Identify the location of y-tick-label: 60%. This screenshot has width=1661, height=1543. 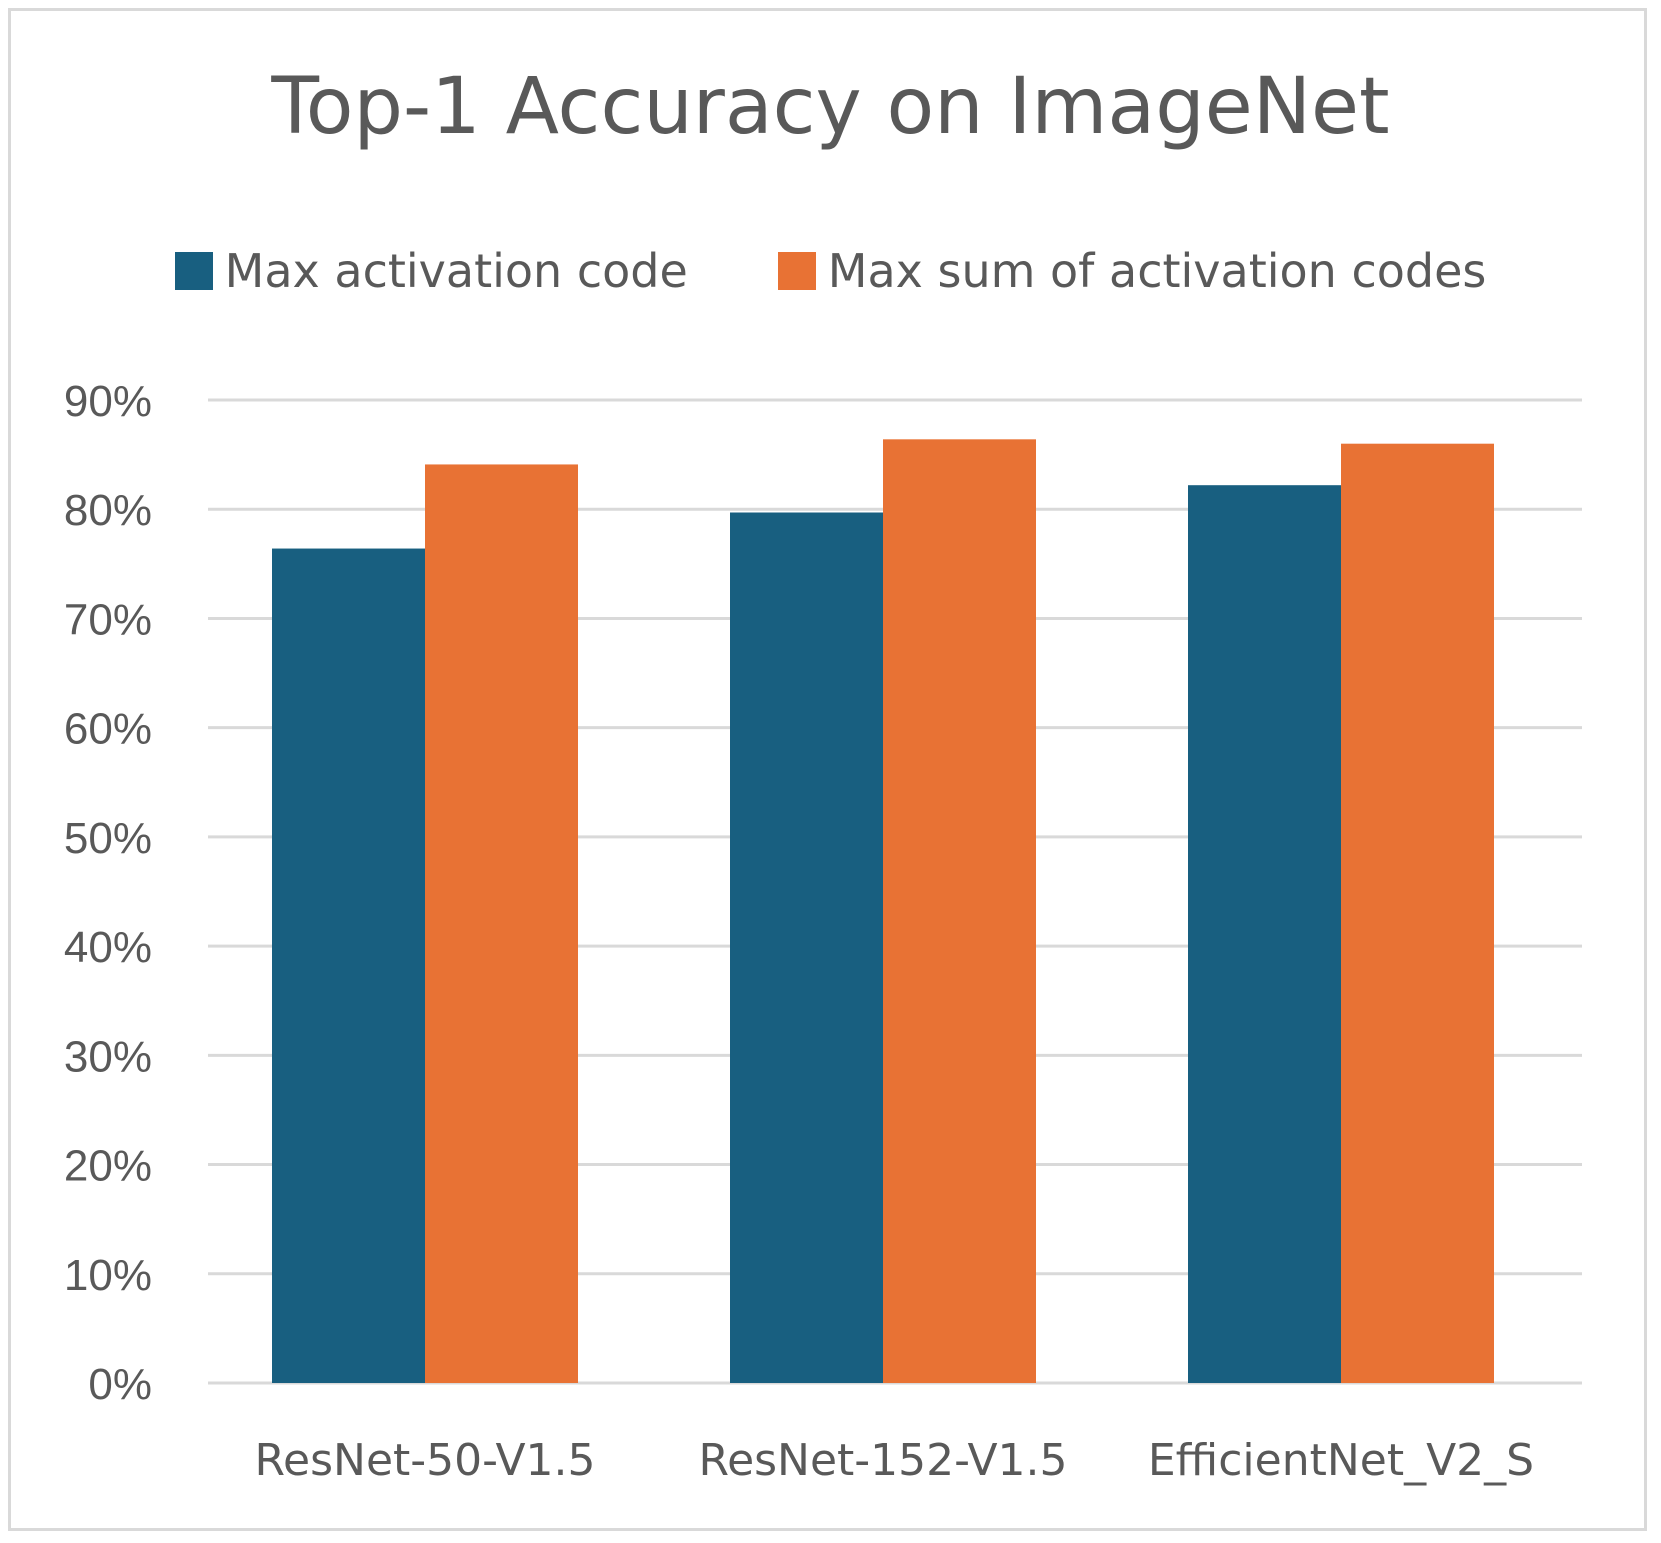
(108, 729).